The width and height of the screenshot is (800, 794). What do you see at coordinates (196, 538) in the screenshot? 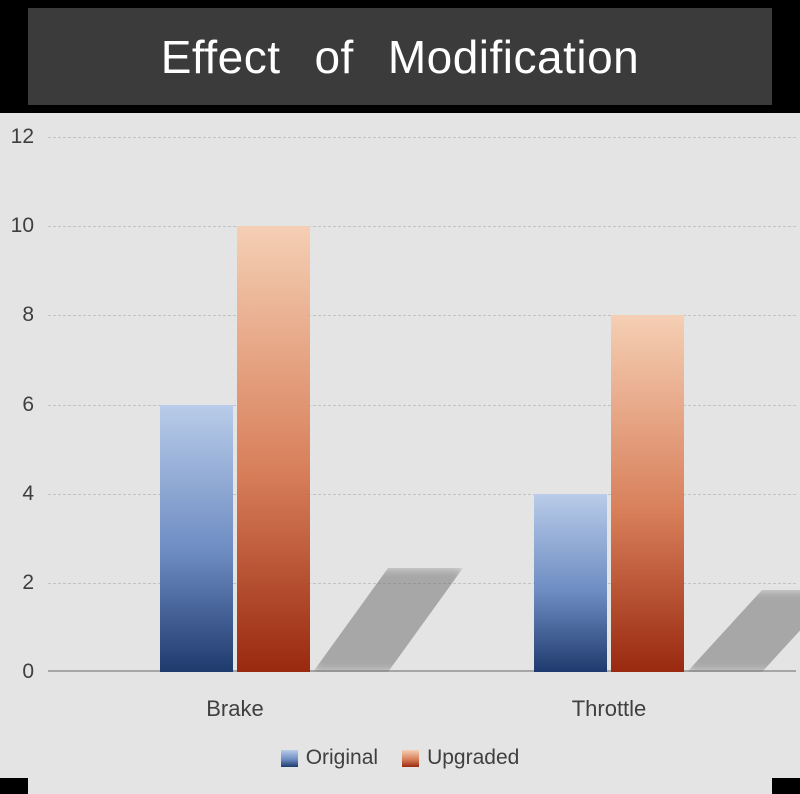
I see `bar-original-brake` at bounding box center [196, 538].